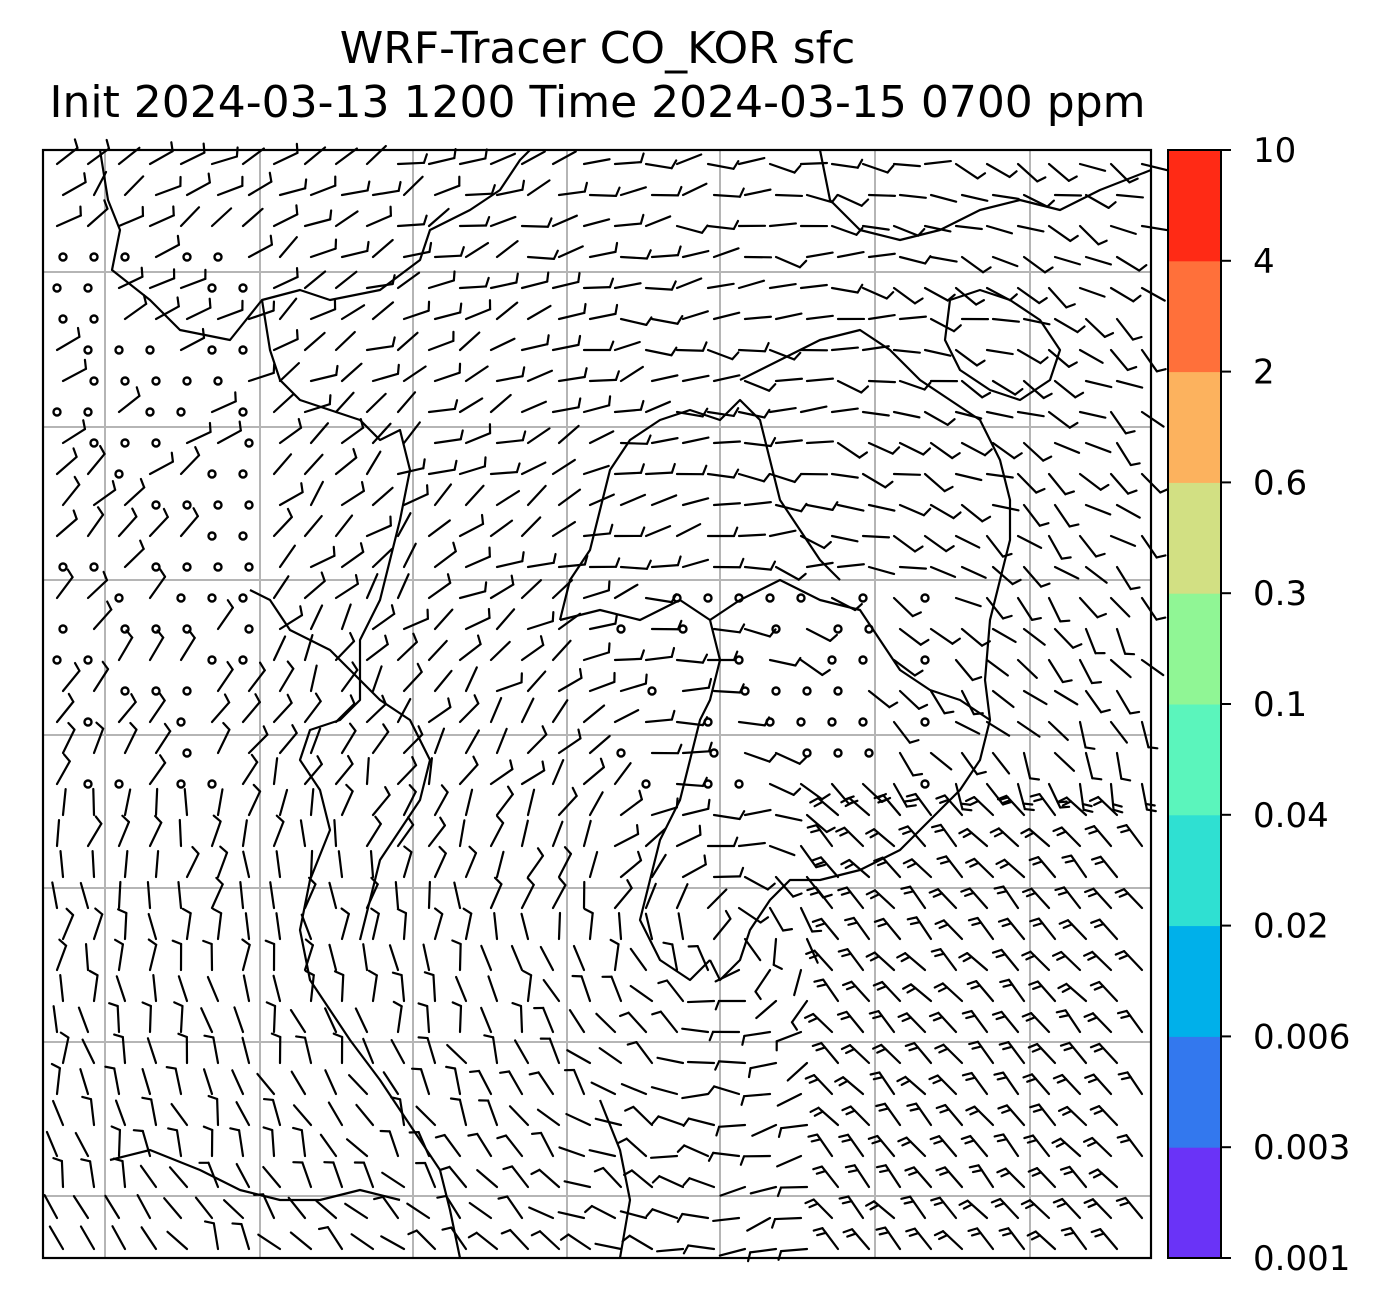 This screenshot has height=1313, width=1400. What do you see at coordinates (1264, 373) in the screenshot?
I see `colorbar-tick-label: 2` at bounding box center [1264, 373].